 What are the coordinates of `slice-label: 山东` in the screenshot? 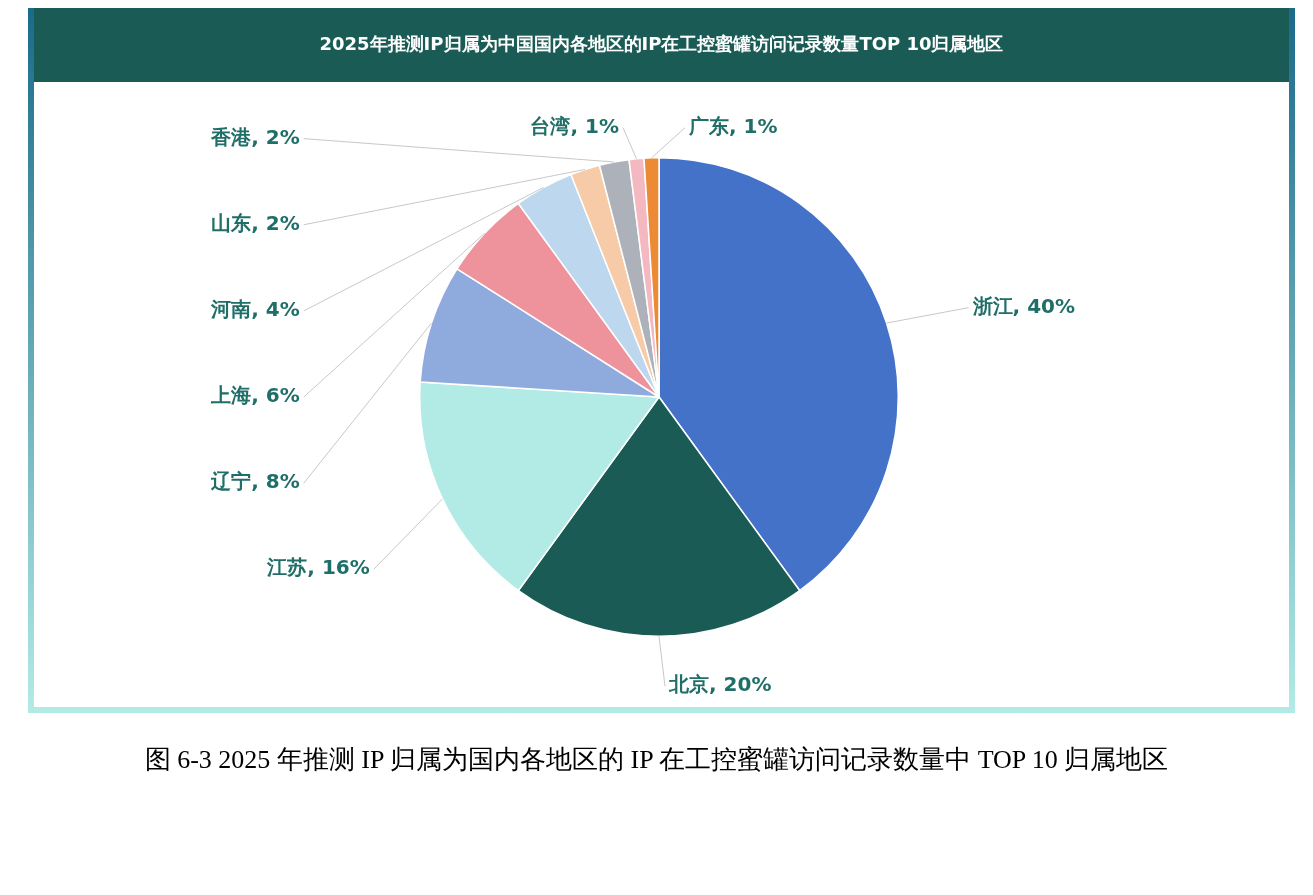 It's located at (231, 222).